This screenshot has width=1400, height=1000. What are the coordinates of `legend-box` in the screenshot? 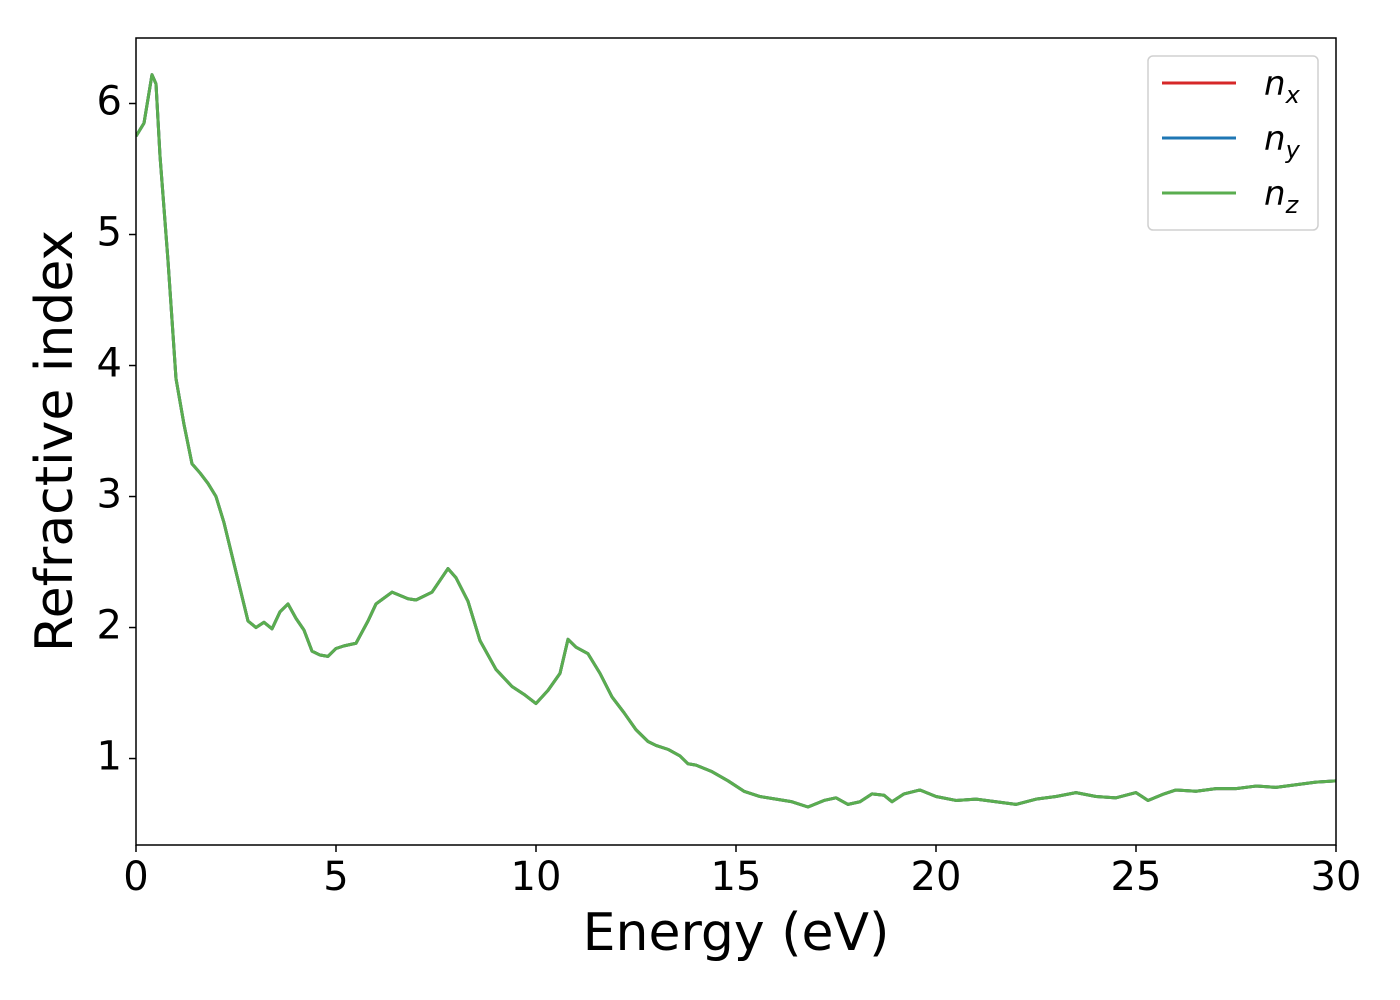 It's located at (1233, 143).